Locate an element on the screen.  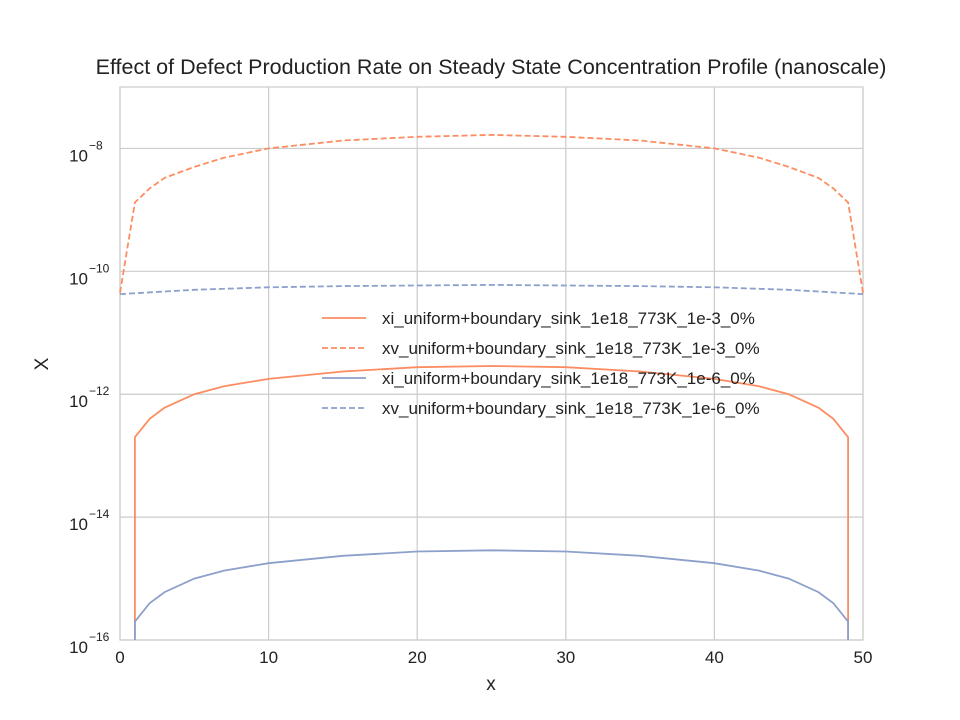
y-tick-exponent: −14 is located at coordinates (99, 514).